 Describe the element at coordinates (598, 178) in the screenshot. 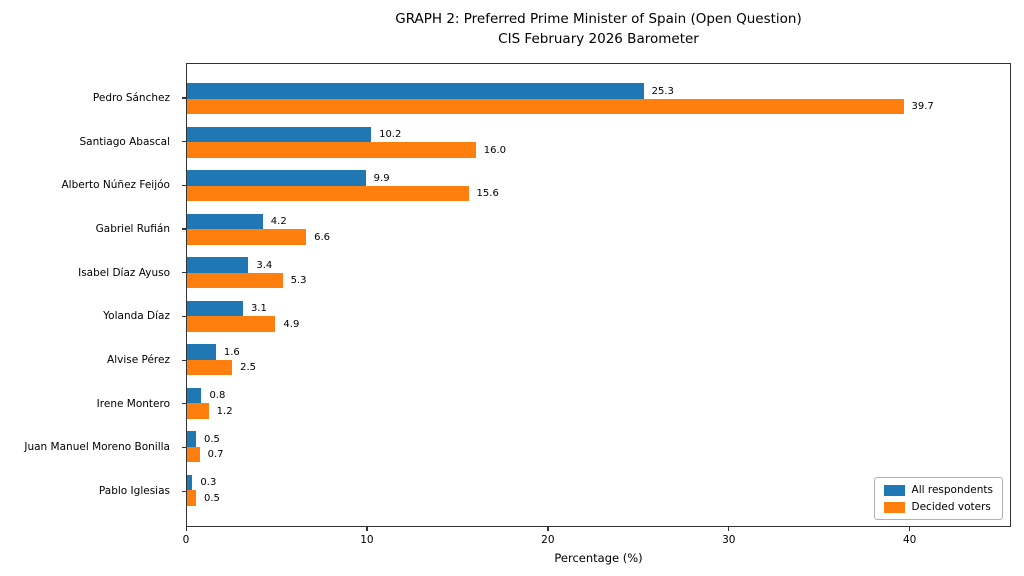

I see `bar-line: 9.9` at that location.